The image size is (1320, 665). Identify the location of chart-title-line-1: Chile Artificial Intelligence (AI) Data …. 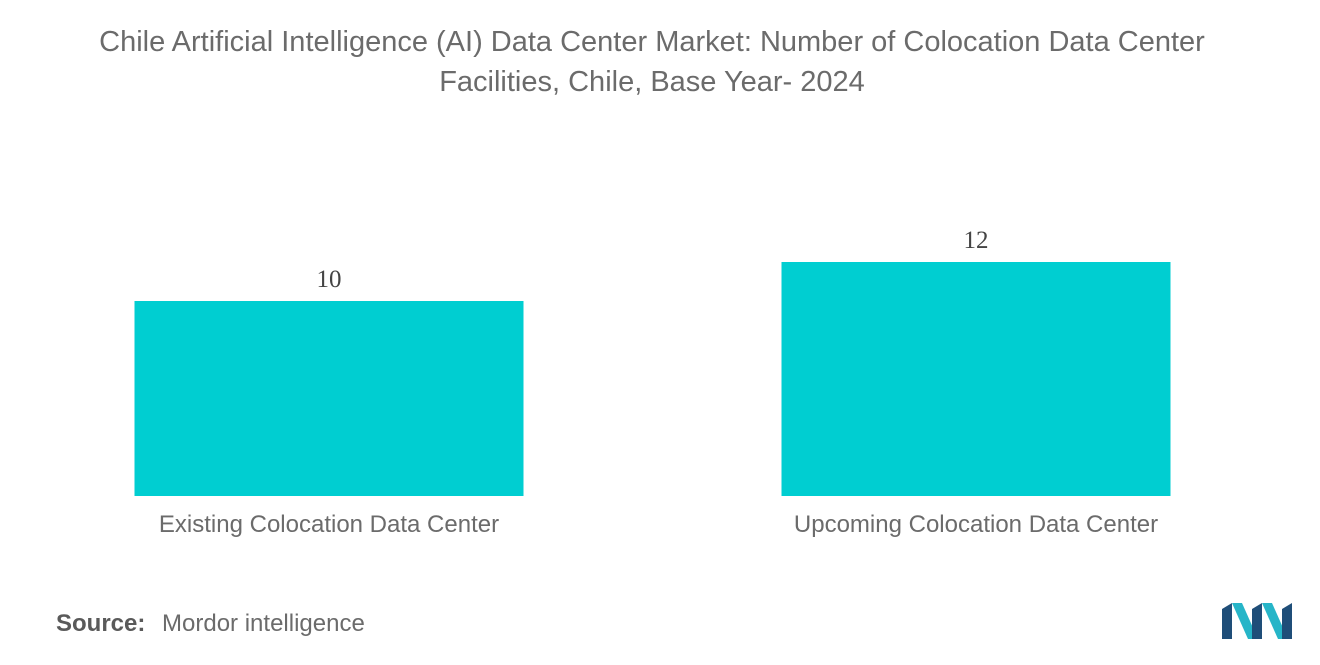
(652, 42).